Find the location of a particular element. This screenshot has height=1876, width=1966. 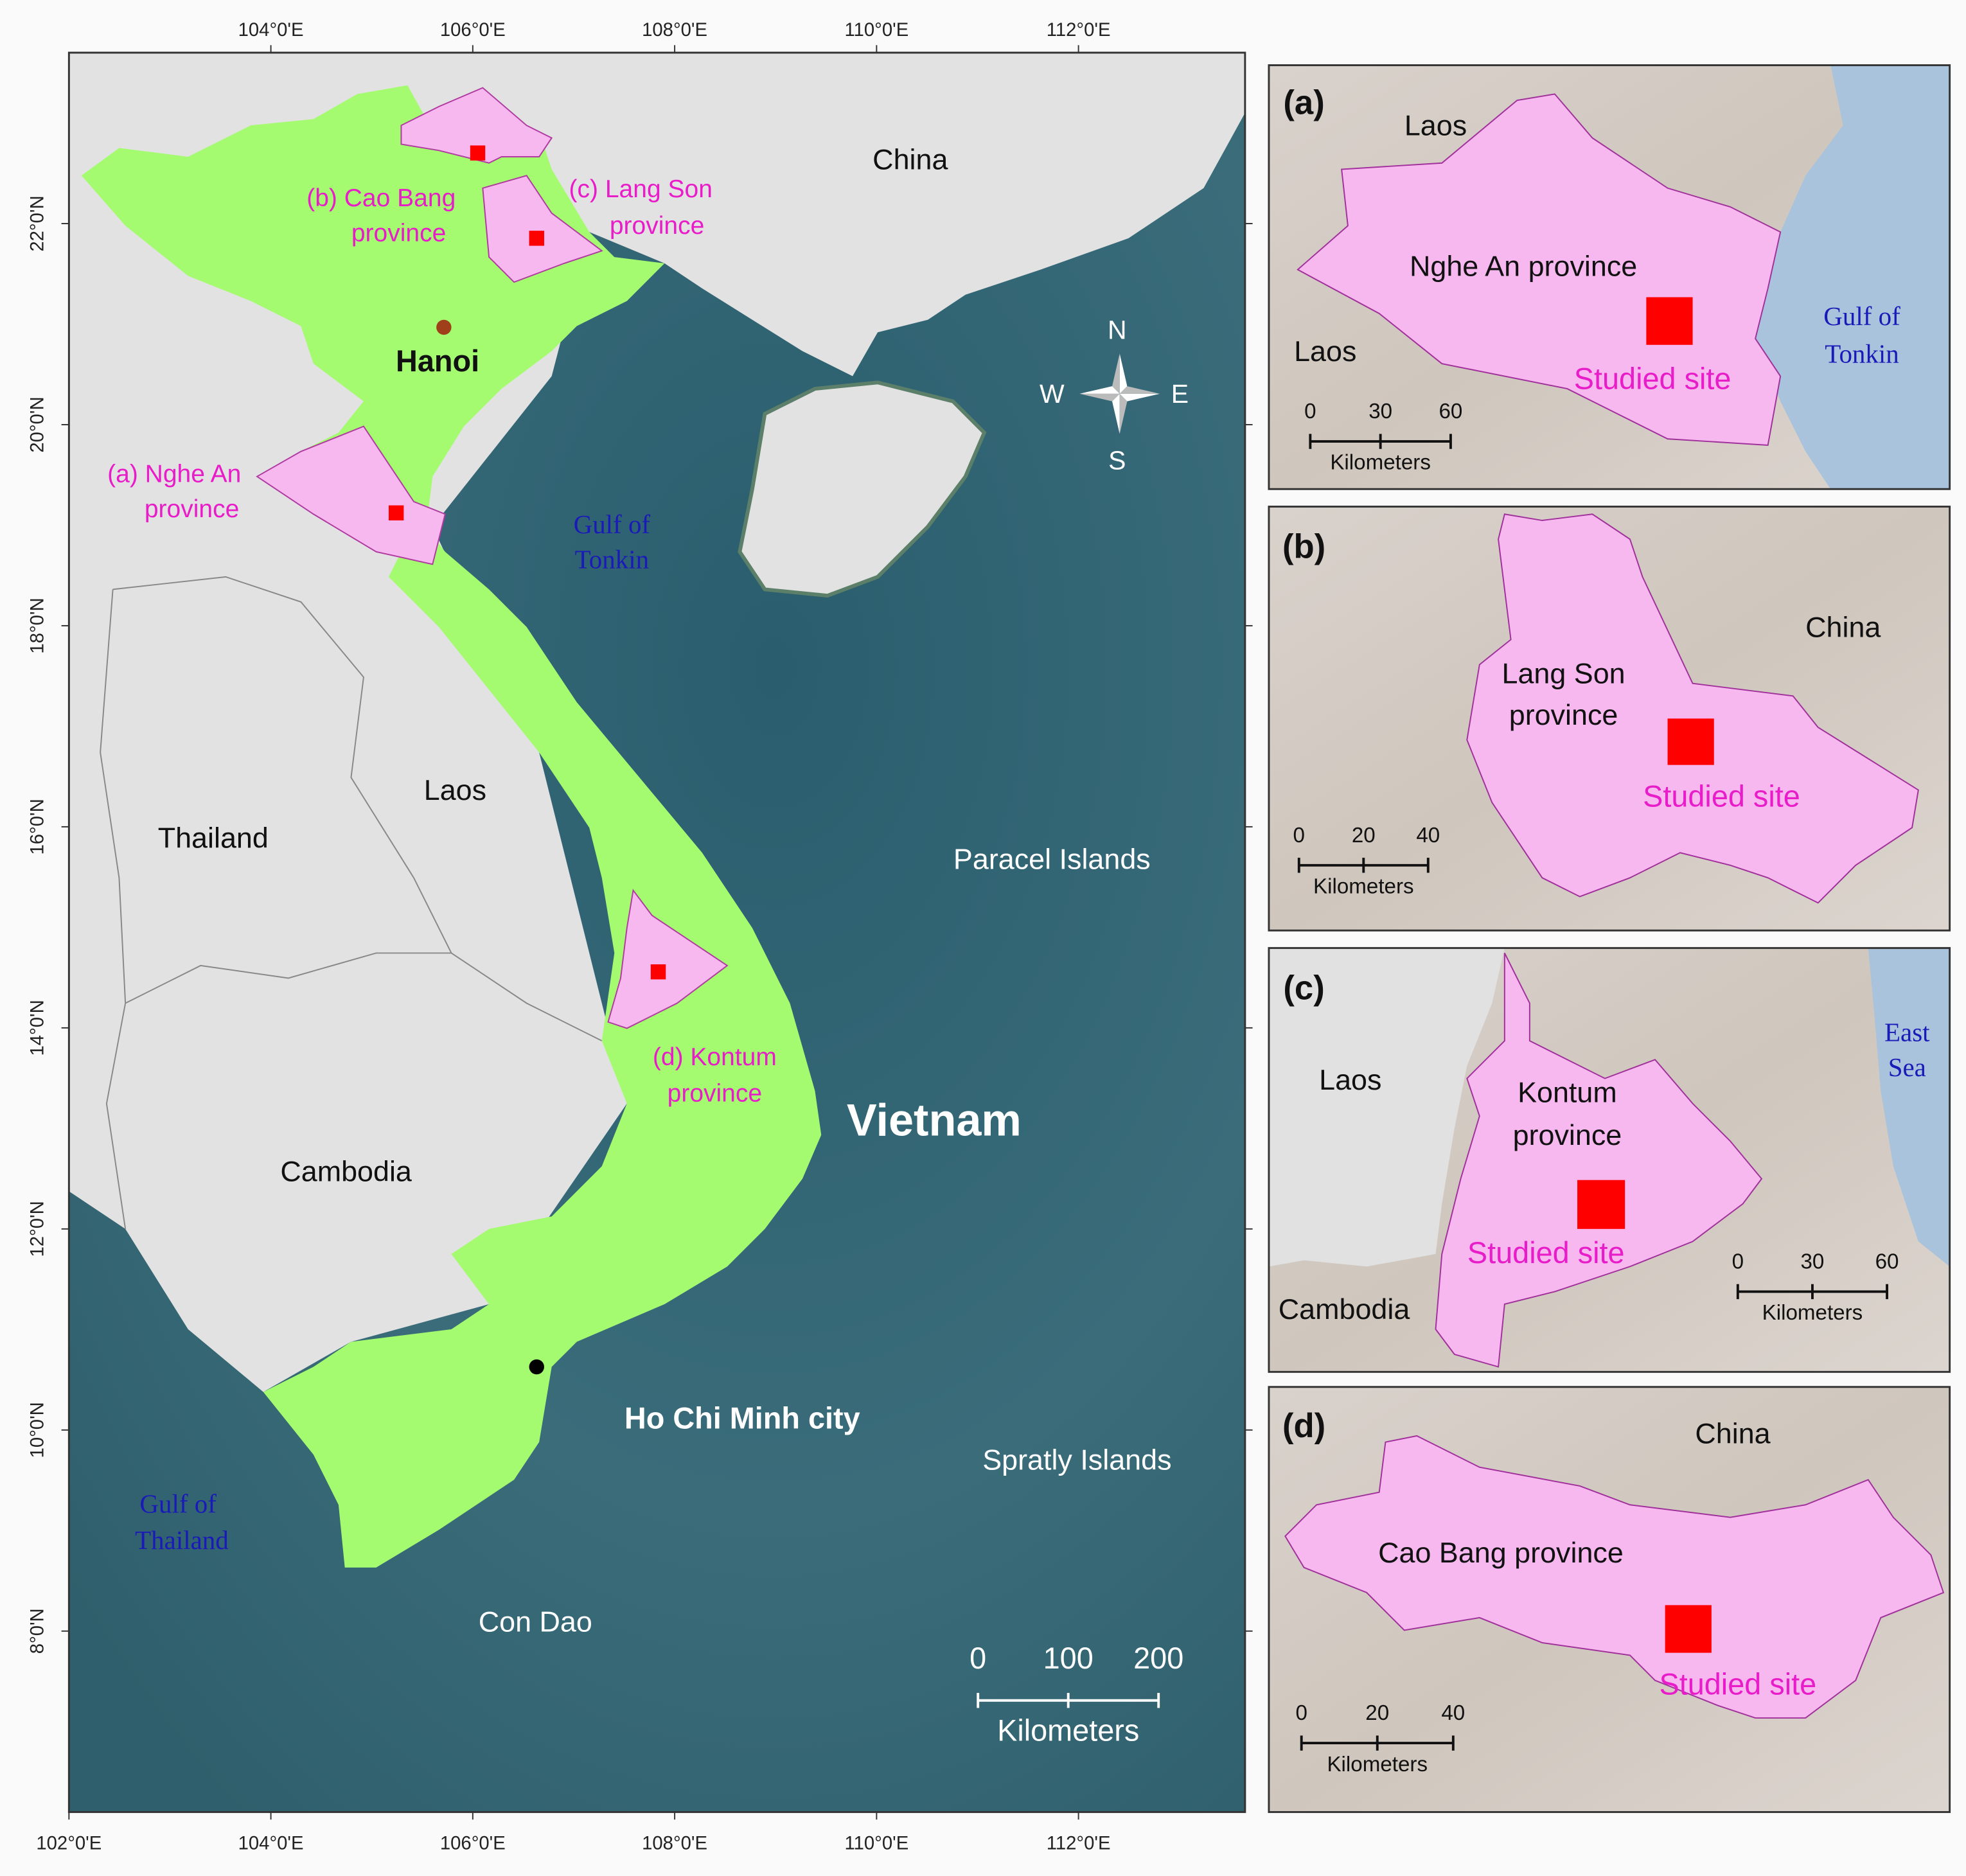

province-label: Kontum is located at coordinates (1568, 1092).